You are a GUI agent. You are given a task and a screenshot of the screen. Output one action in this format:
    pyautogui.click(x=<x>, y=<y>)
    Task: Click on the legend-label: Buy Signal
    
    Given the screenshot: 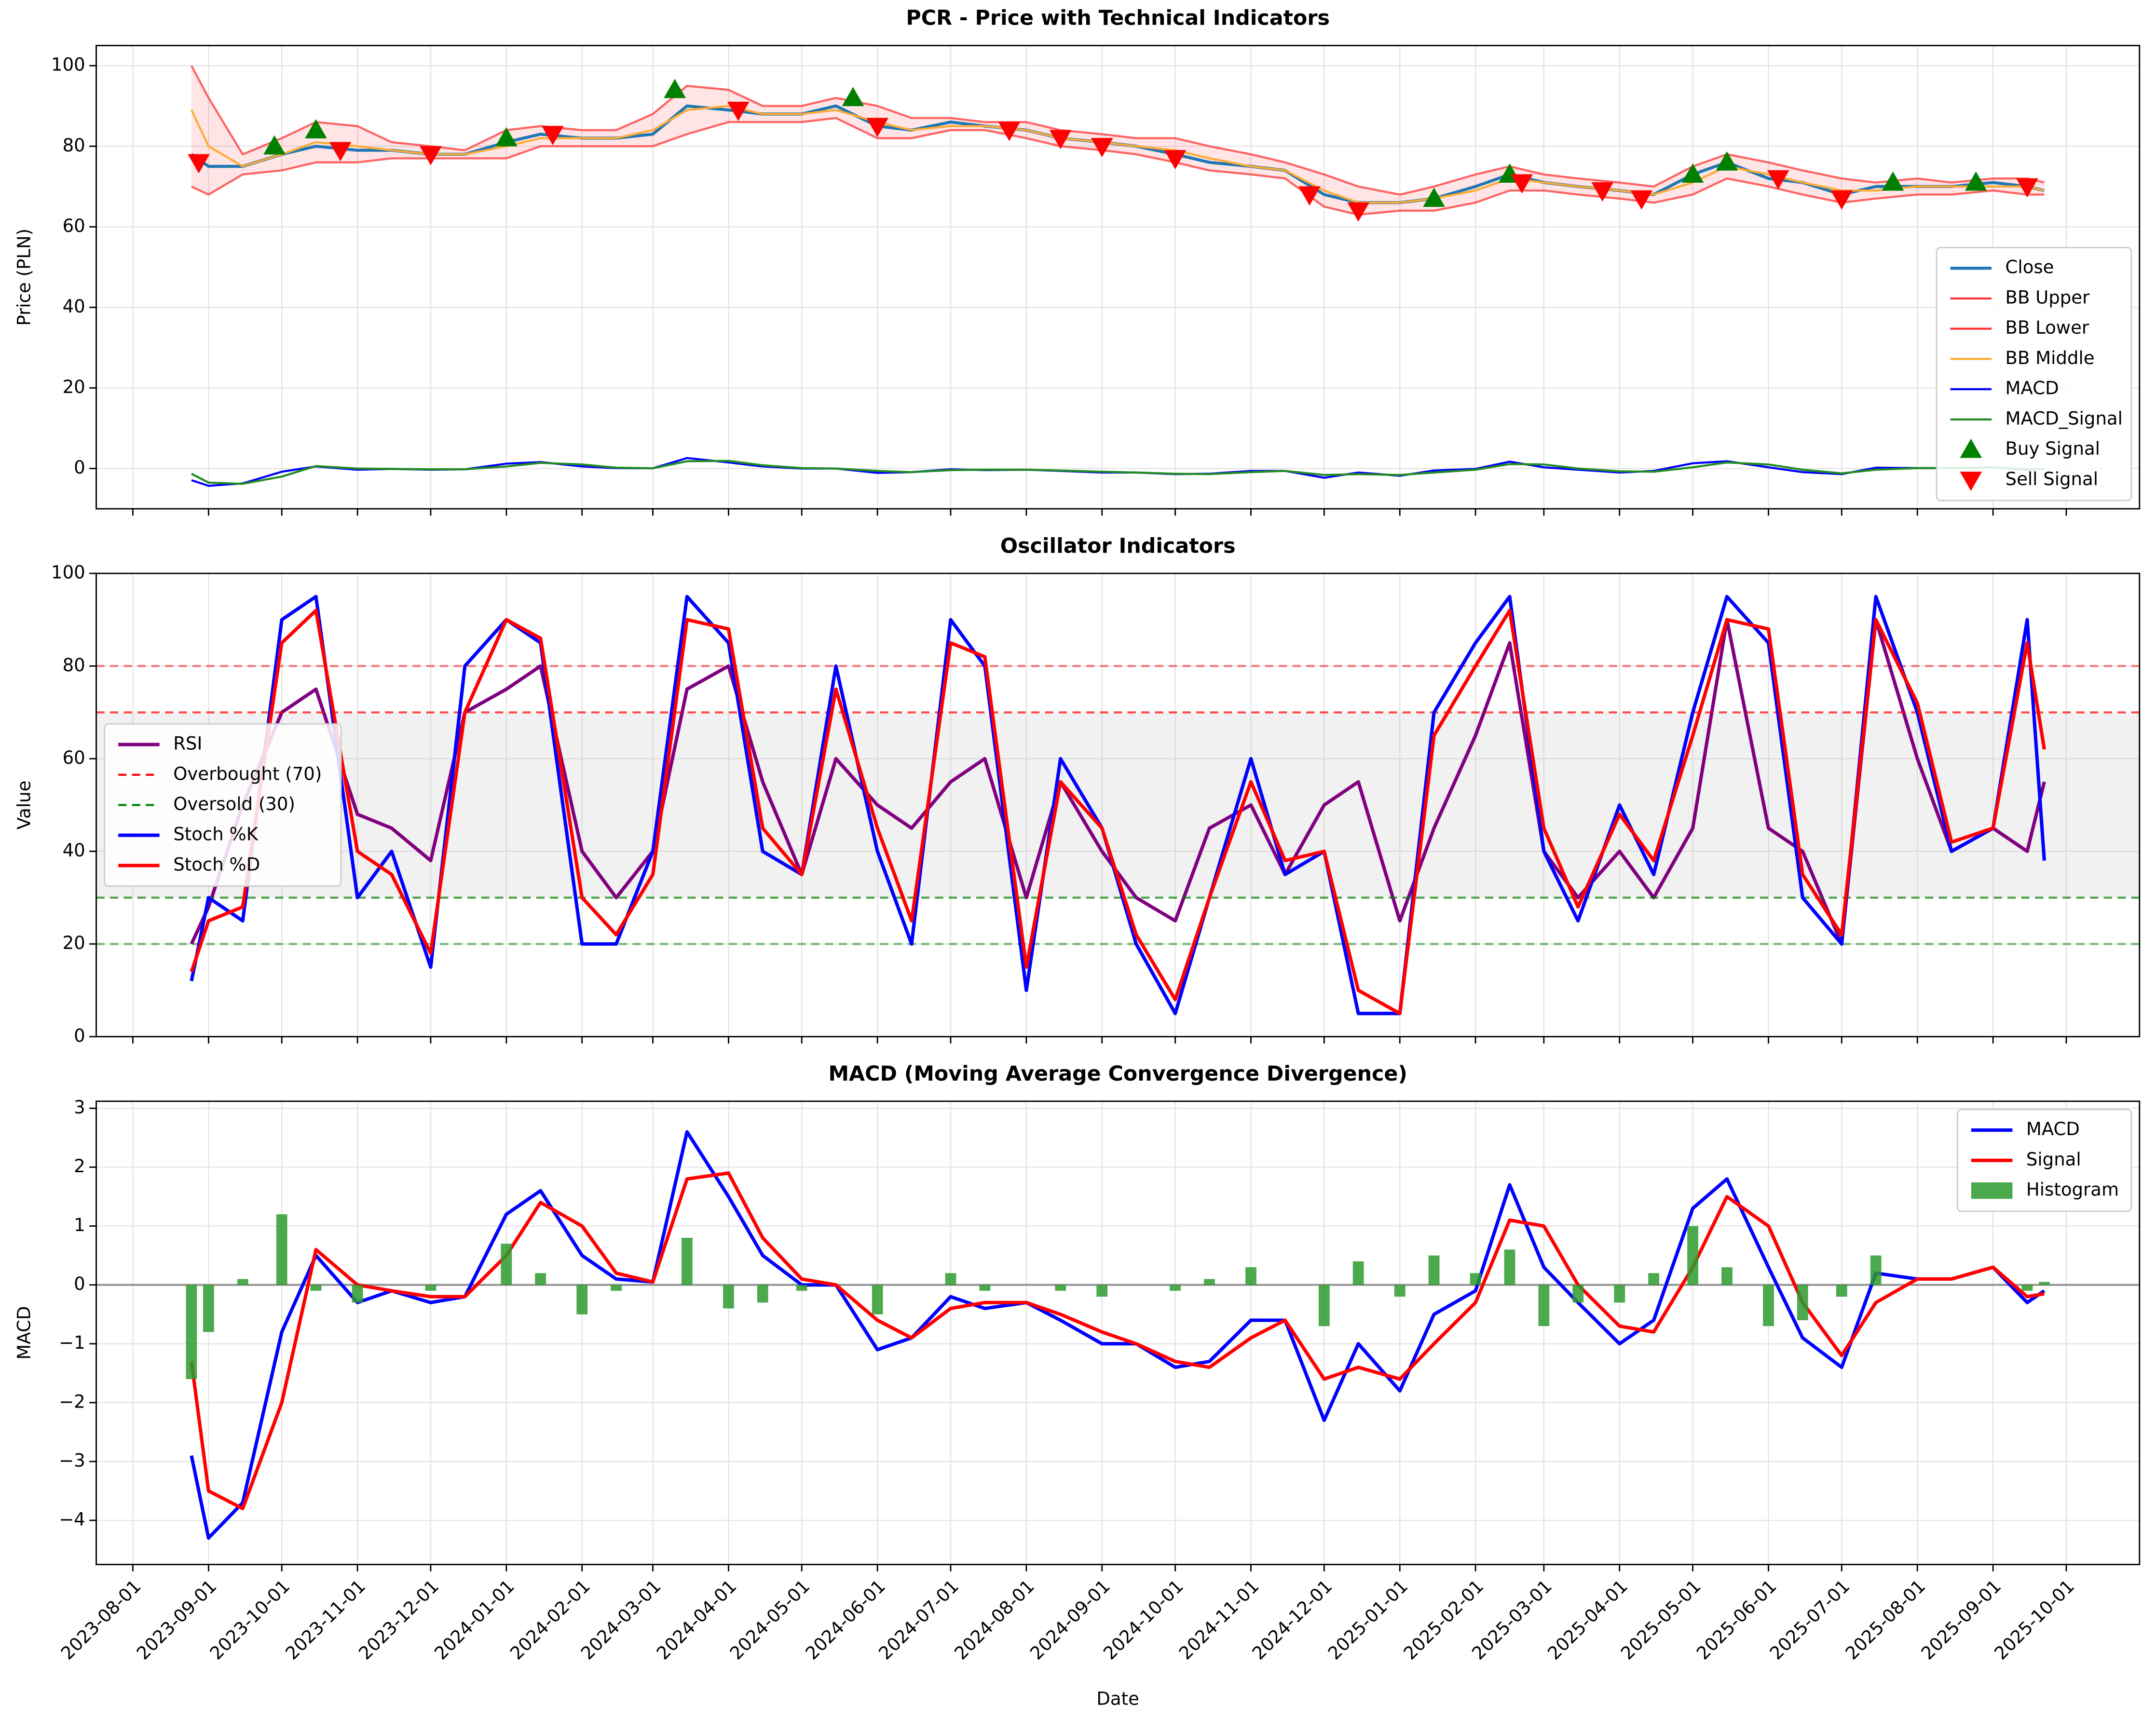 What is the action you would take?
    pyautogui.click(x=2053, y=448)
    